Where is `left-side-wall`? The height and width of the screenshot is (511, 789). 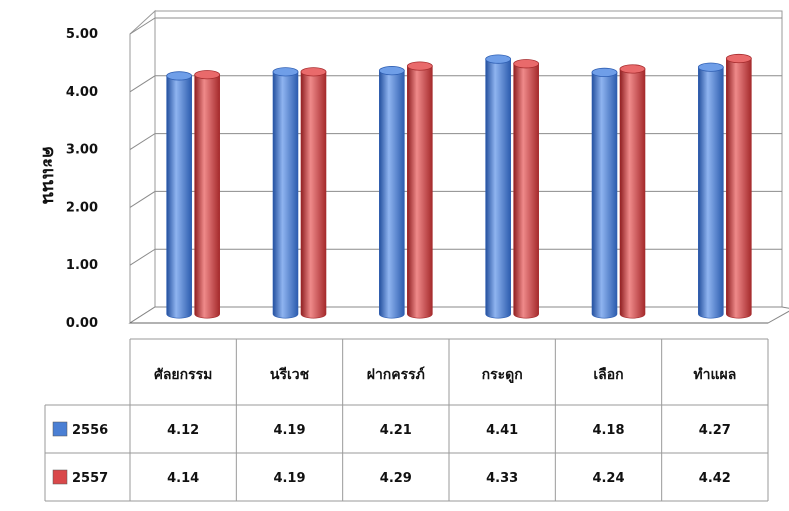
left-side-wall is located at coordinates (142, 166).